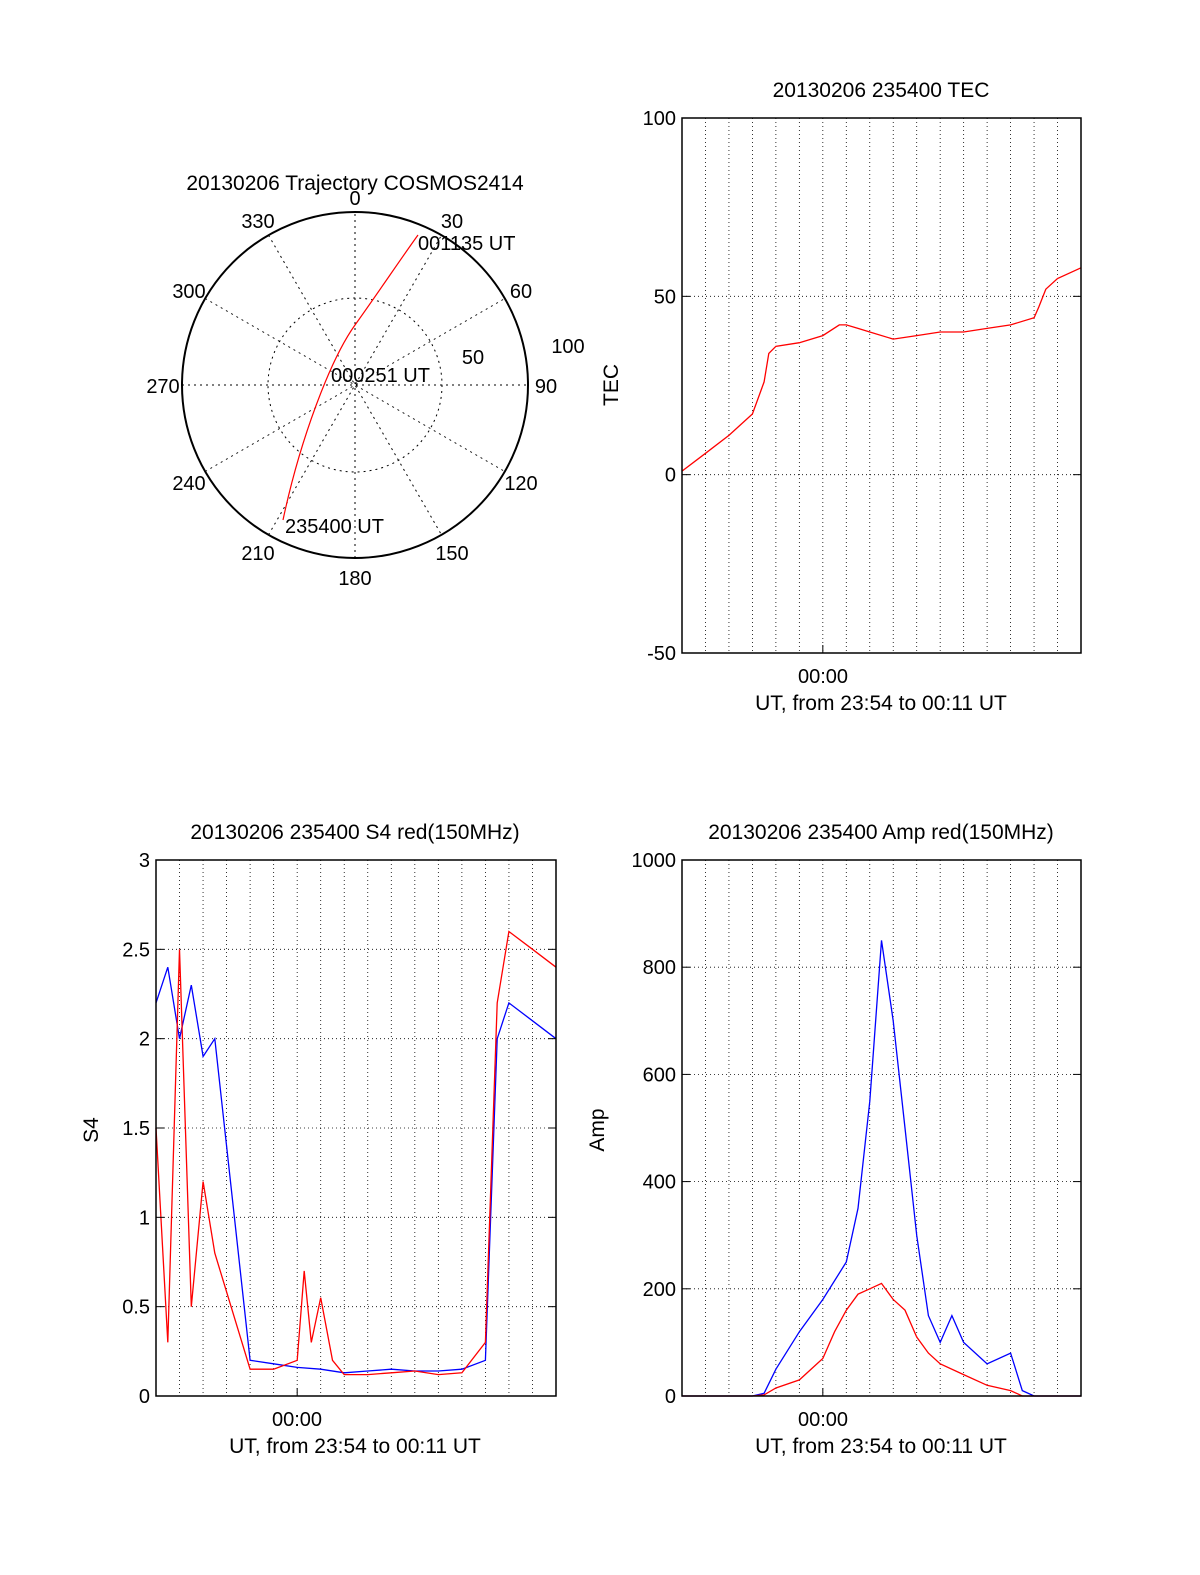  Describe the element at coordinates (380, 376) in the screenshot. I see `trajectory-mid-label: 000251 UT` at that location.